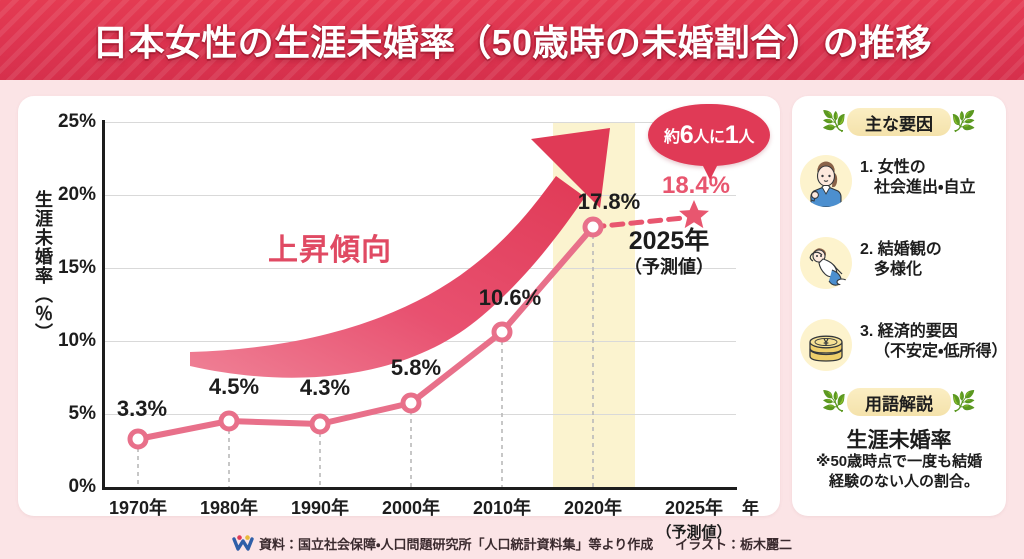 Image resolution: width=1024 pixels, height=559 pixels. I want to click on header-banner: 日本女性の生涯未婚率（50歳時の未婚割合）の推移, so click(512, 40).